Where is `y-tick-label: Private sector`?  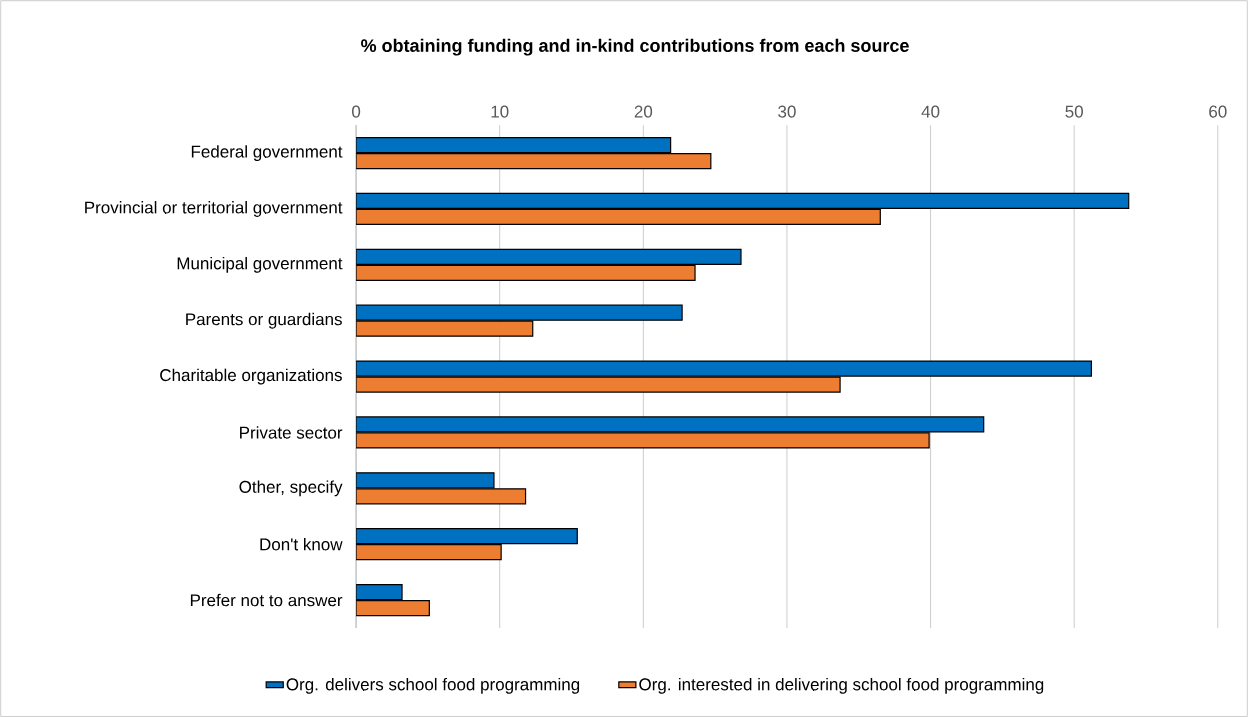
y-tick-label: Private sector is located at coordinates (291, 432).